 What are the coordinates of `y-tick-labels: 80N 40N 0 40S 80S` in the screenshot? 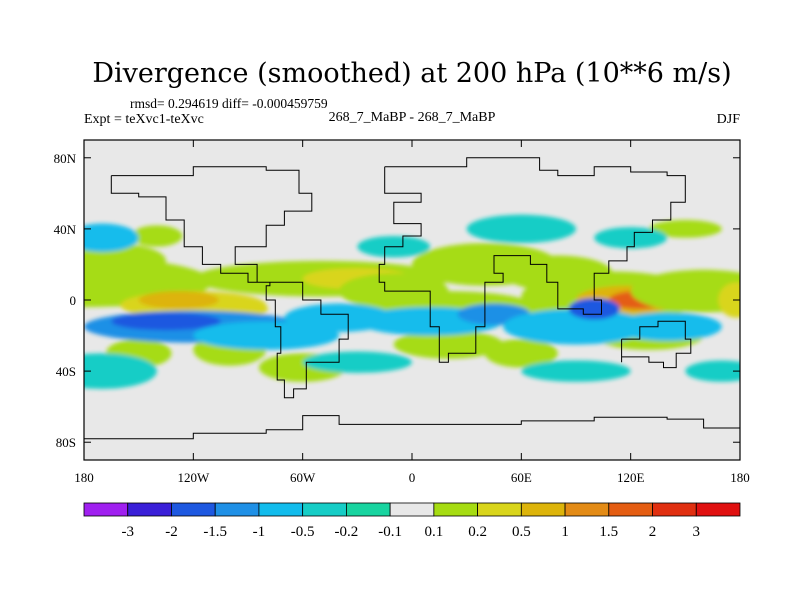 It's located at (65, 300).